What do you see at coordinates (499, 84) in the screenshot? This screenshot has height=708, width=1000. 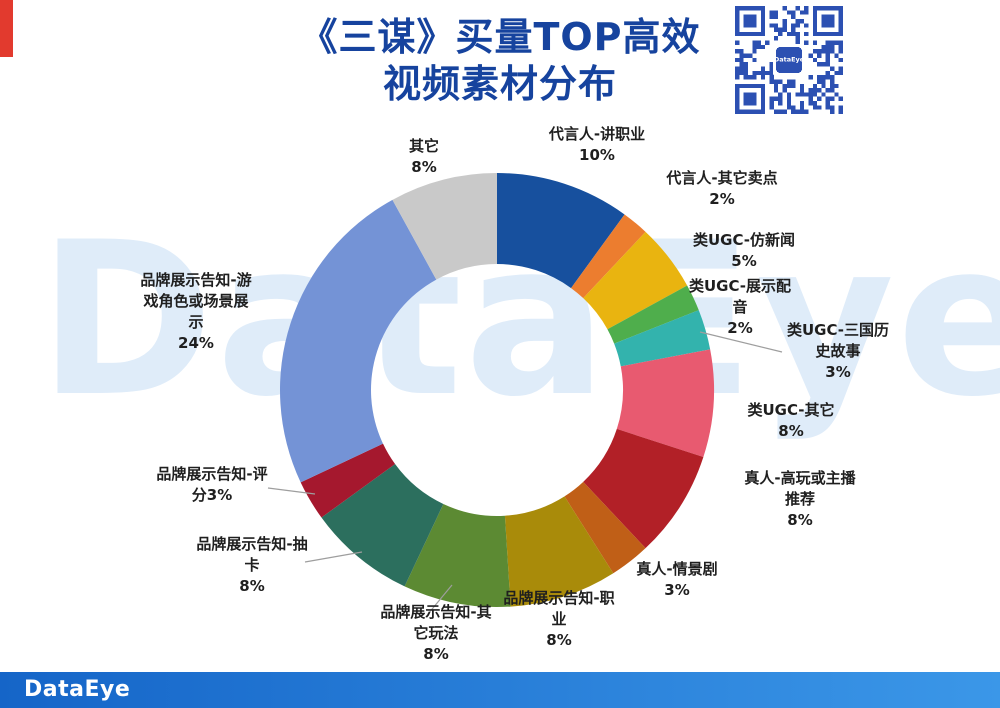 I see `title-line-2: 视频素材分布` at bounding box center [499, 84].